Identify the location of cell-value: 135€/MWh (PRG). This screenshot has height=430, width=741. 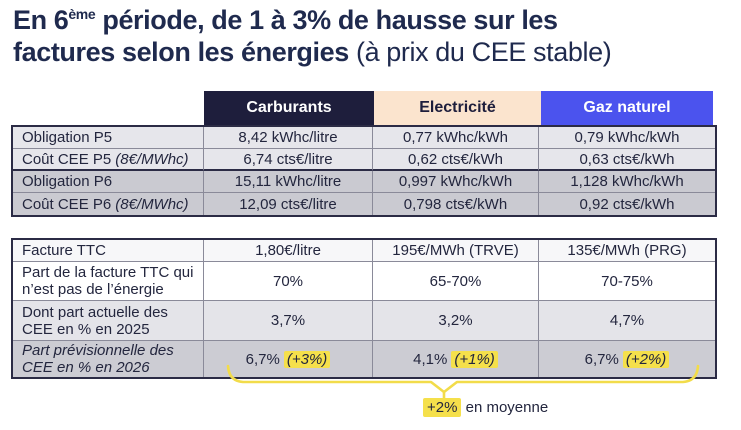
(627, 251).